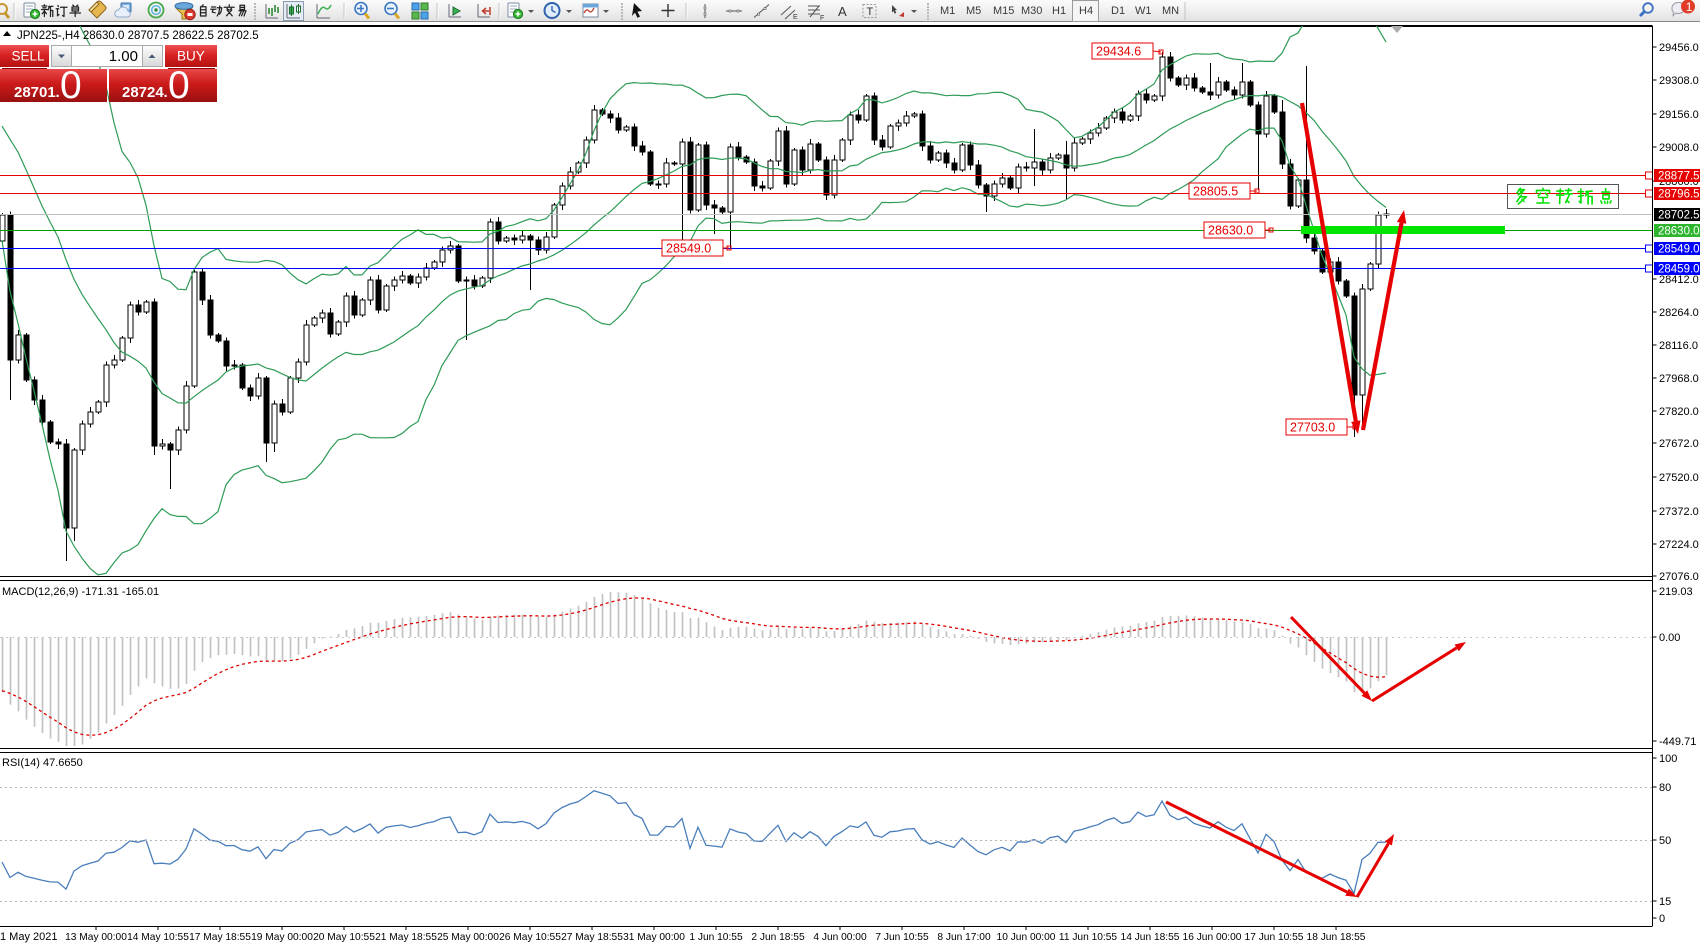  Describe the element at coordinates (1679, 195) in the screenshot. I see `svg-text: 28796.5` at that location.